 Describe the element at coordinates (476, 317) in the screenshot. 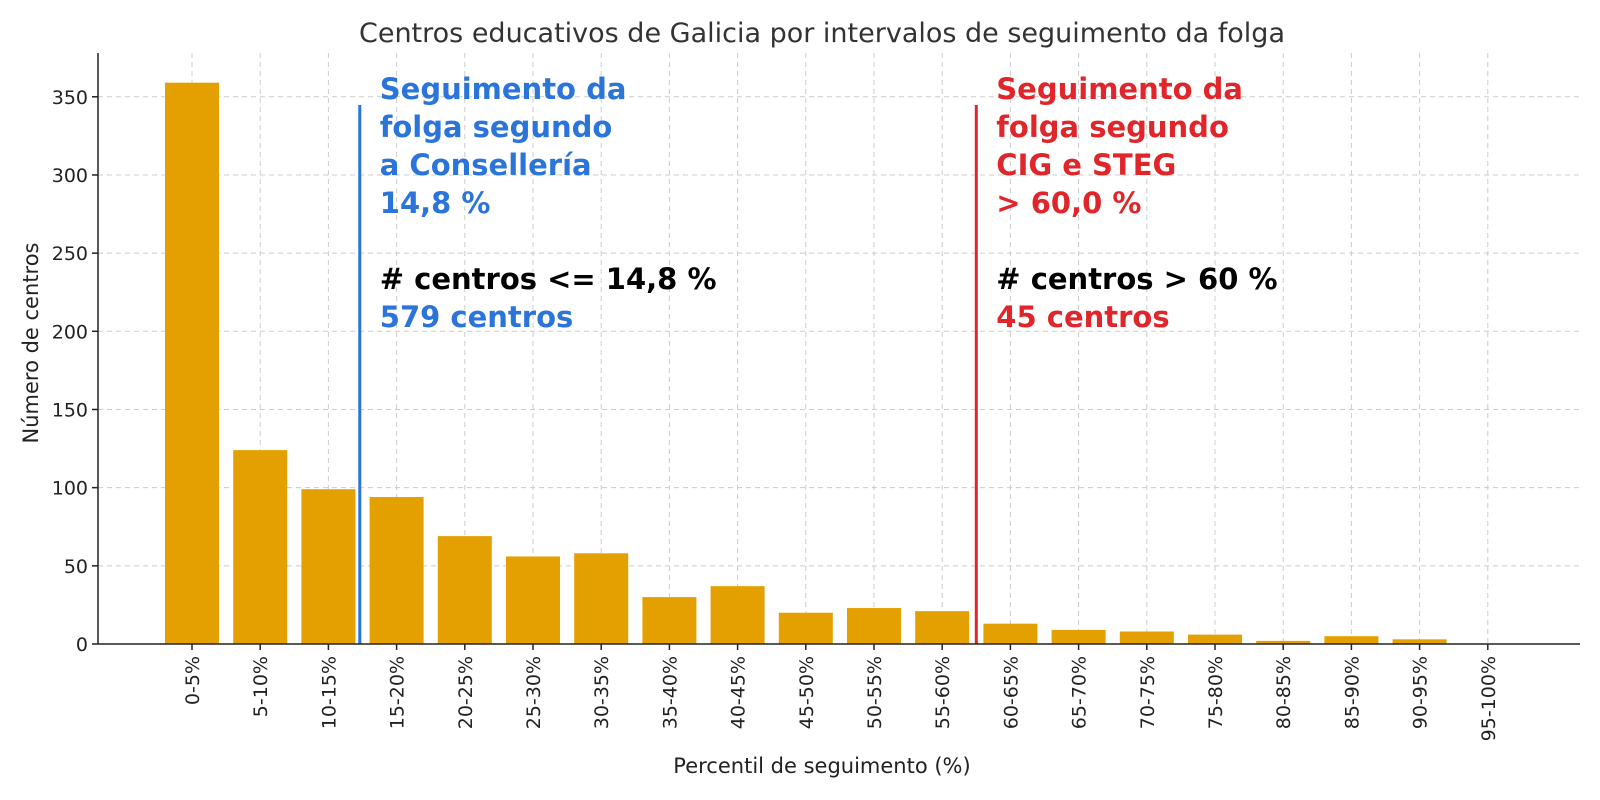

I see `annotation-line: 579 centros` at that location.